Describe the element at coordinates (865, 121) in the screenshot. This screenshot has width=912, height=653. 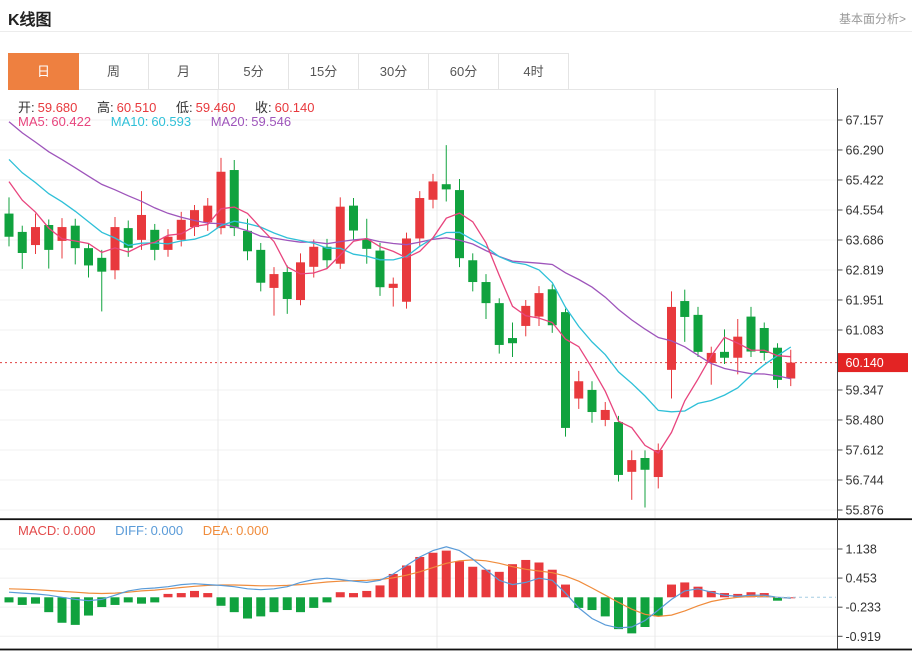
I see `y-axis-label: 67.157` at that location.